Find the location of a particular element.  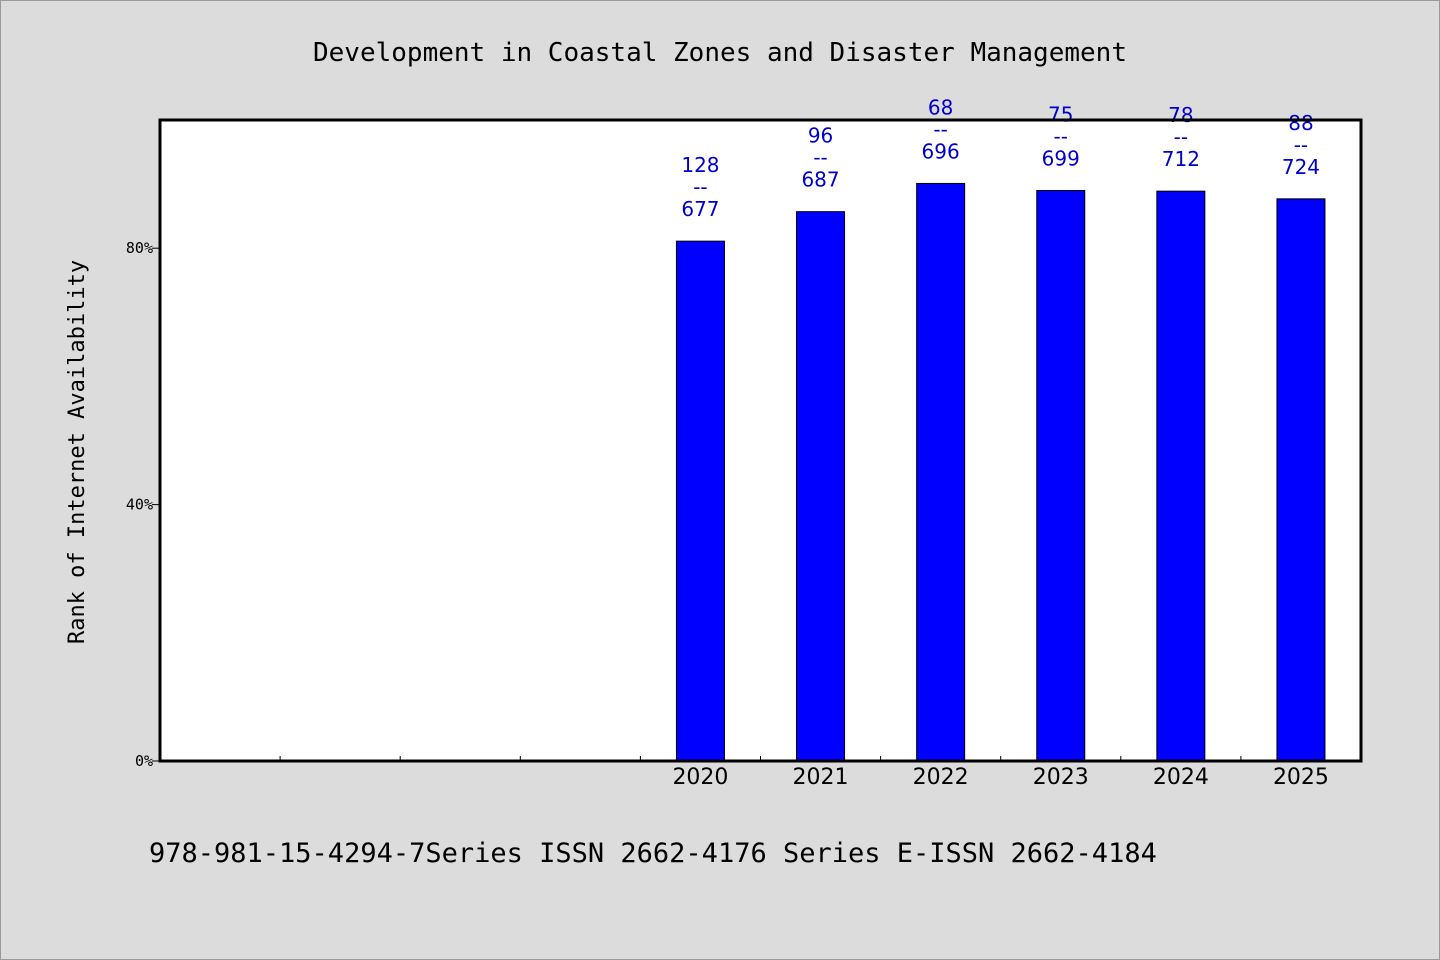

data-label: 699 is located at coordinates (1061, 159).